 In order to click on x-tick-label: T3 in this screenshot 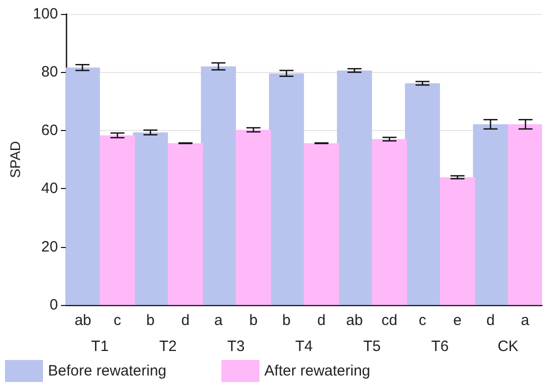, I will do `click(236, 346)`.